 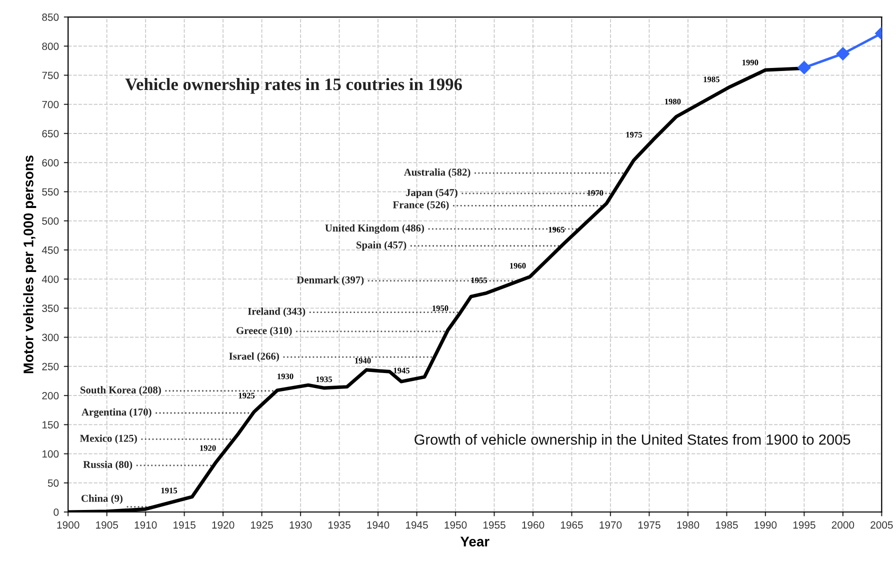 I want to click on y-tick-label: 650, so click(x=50, y=134).